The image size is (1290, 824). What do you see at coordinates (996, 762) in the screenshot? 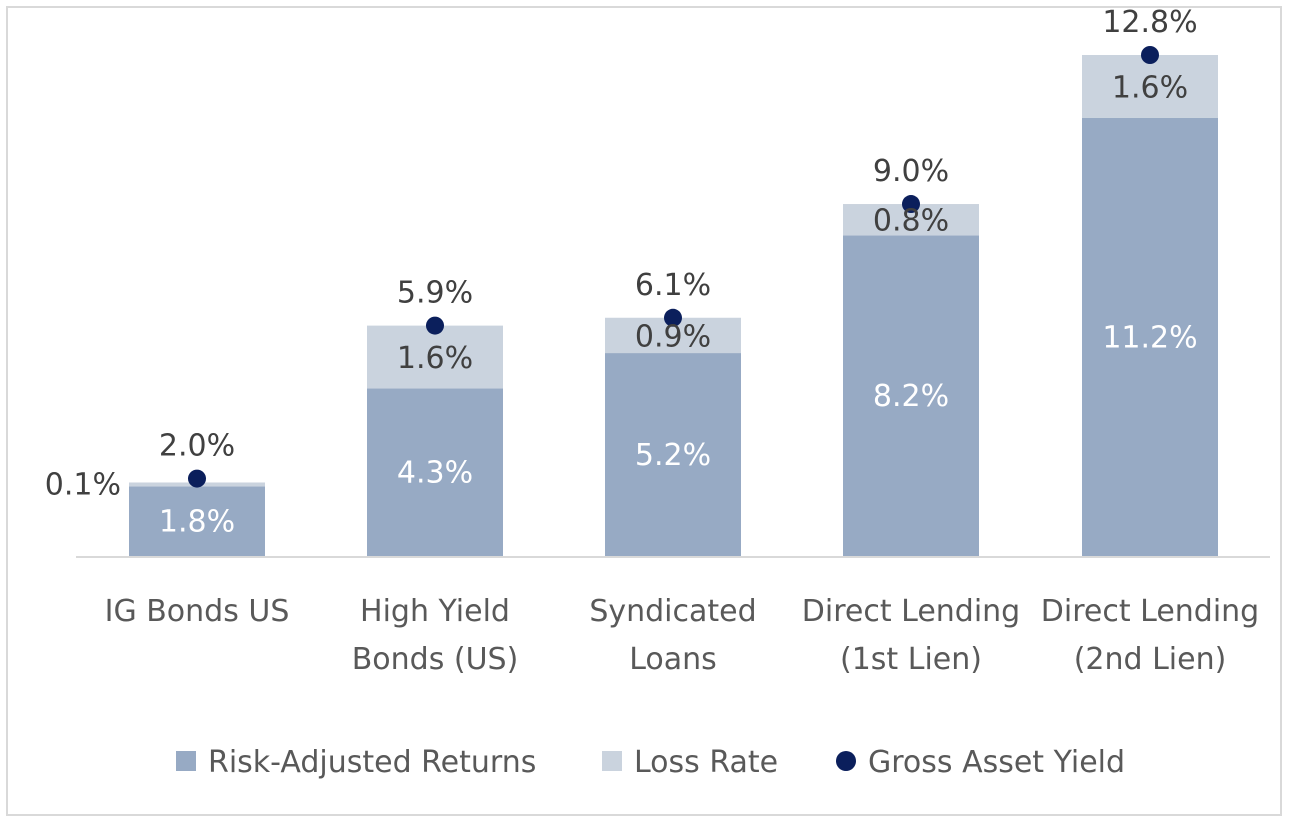
I see `legend-label-2: Gross Asset Yield` at bounding box center [996, 762].